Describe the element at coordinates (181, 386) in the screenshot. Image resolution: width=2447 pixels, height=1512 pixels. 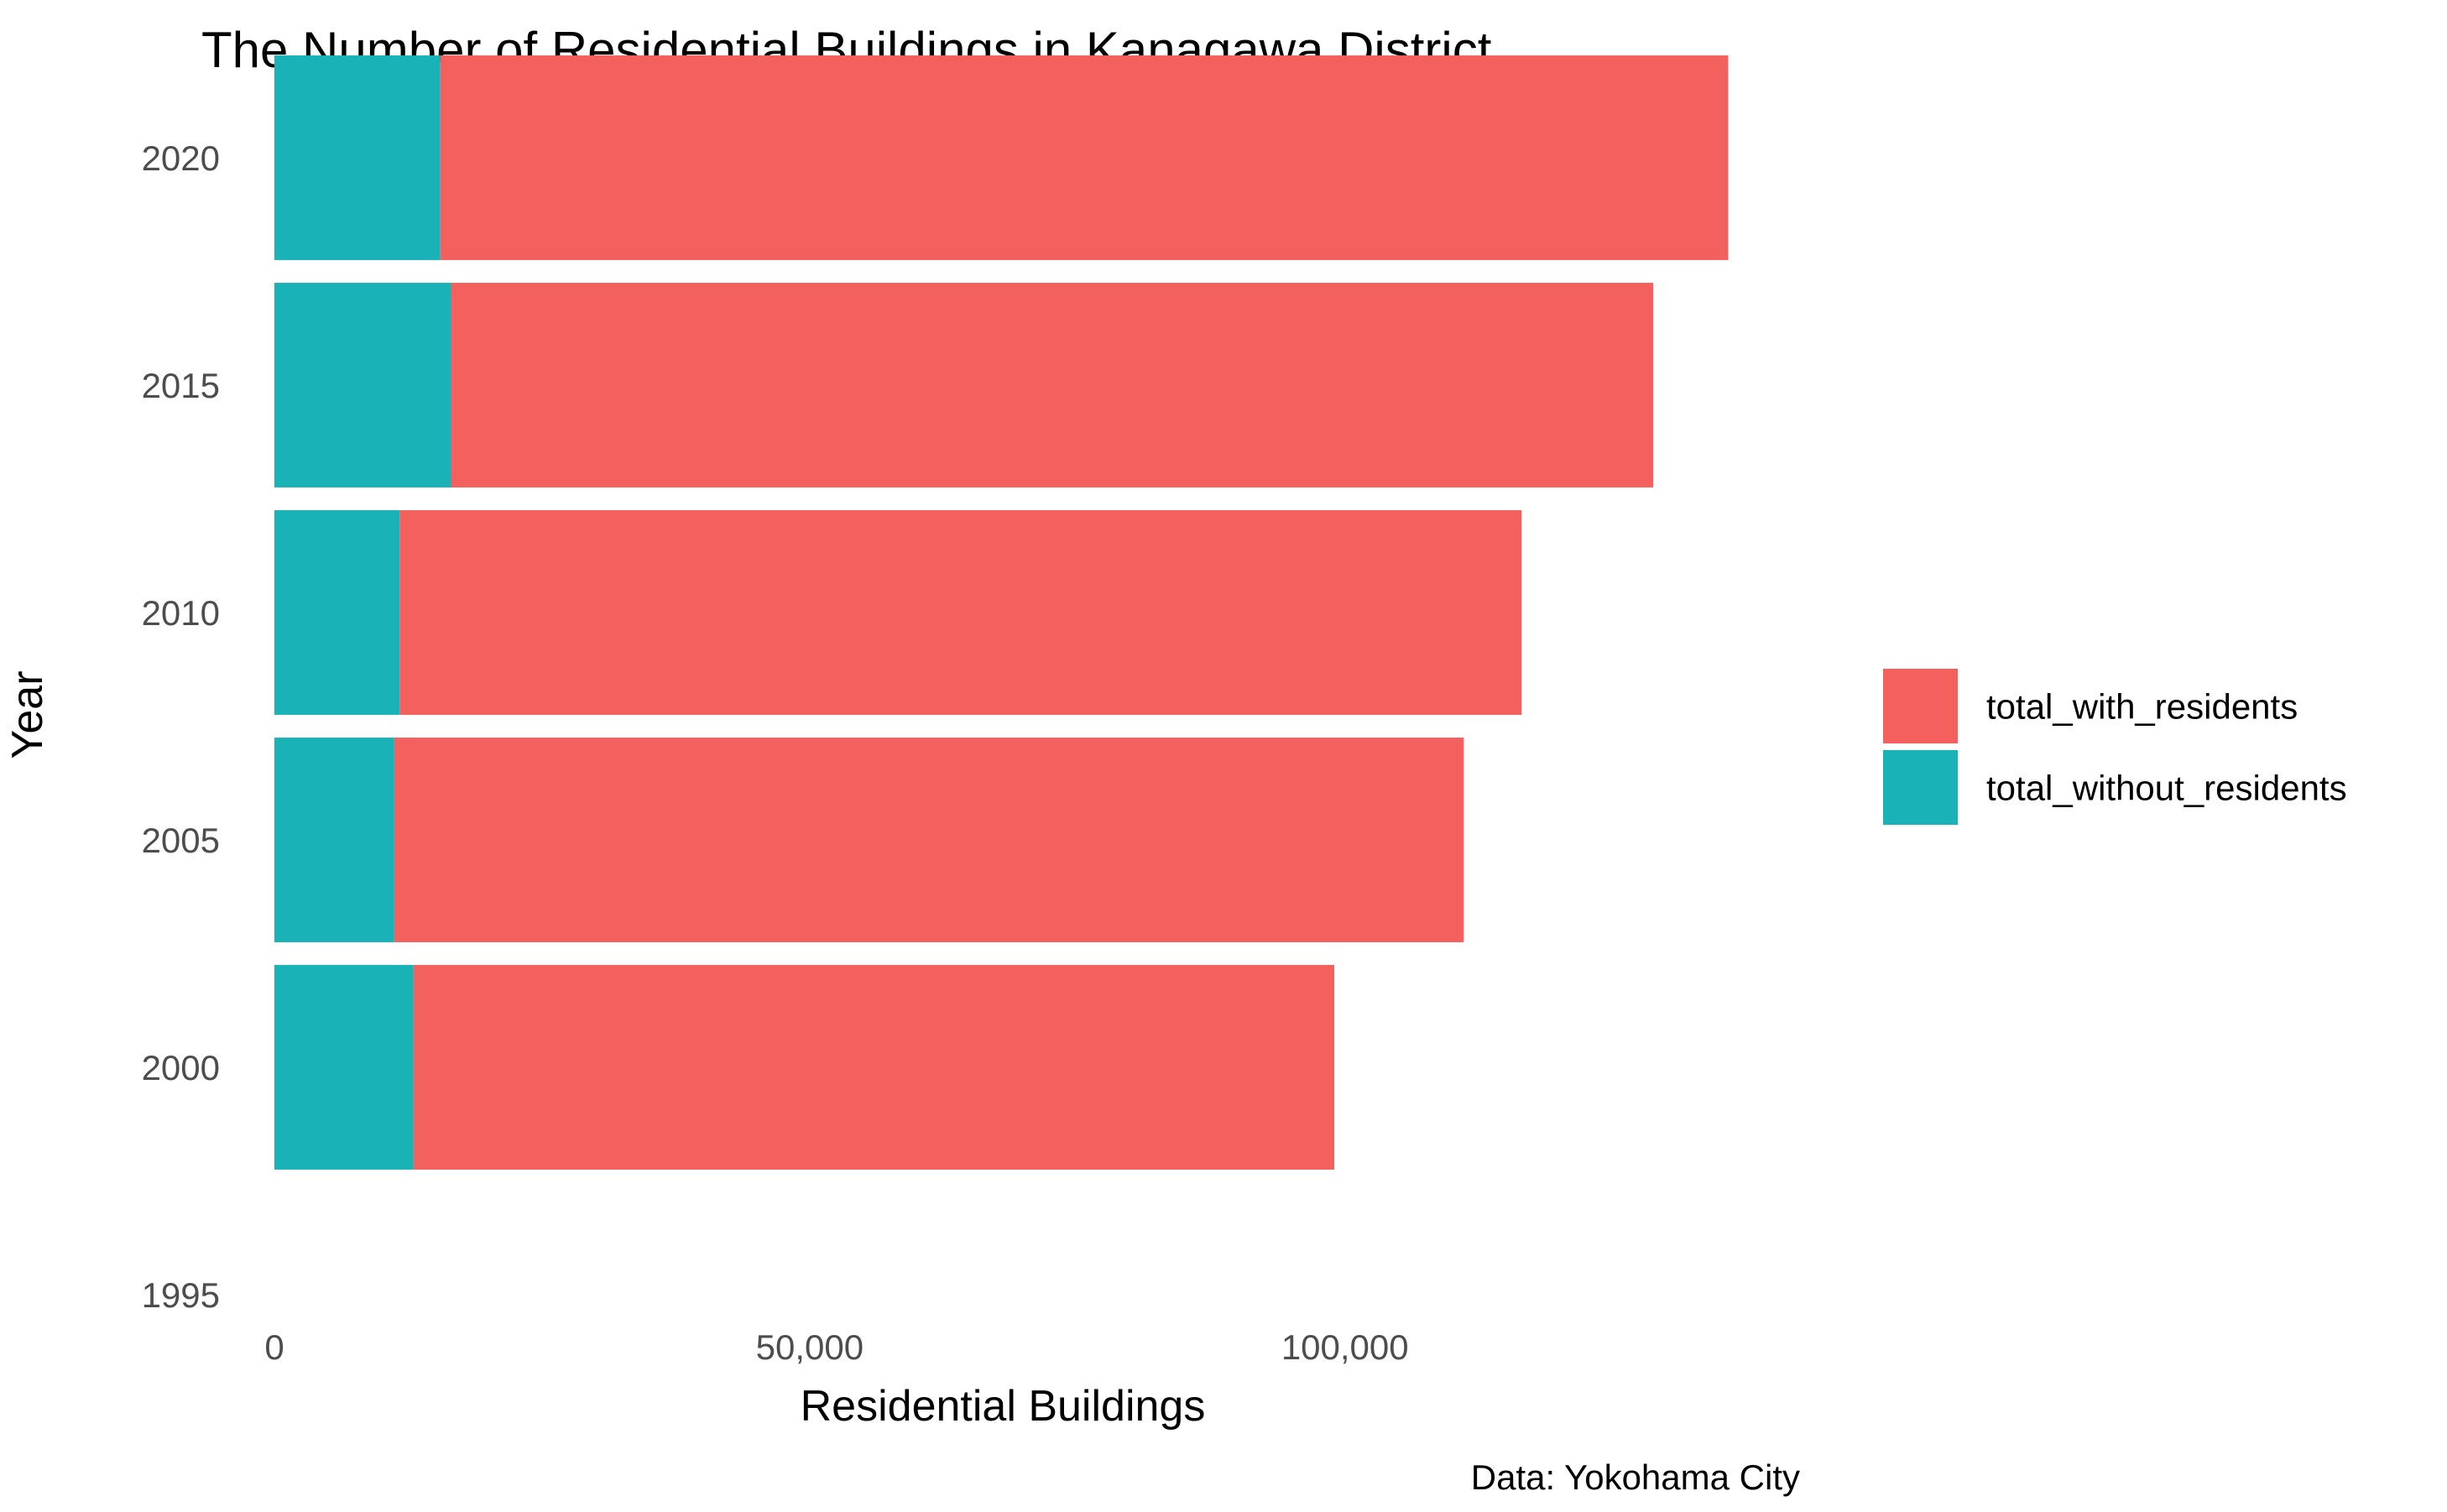
I see `y-tick-label-2015: 2015` at that location.